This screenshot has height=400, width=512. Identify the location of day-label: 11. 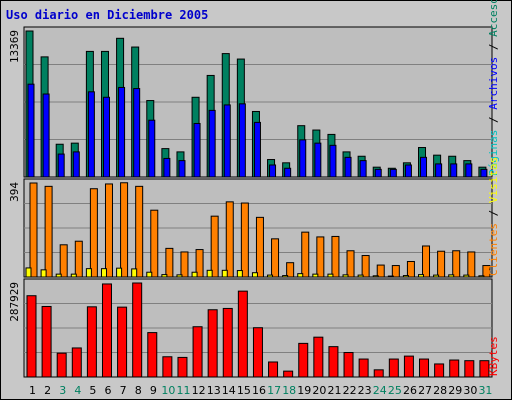
(184, 390).